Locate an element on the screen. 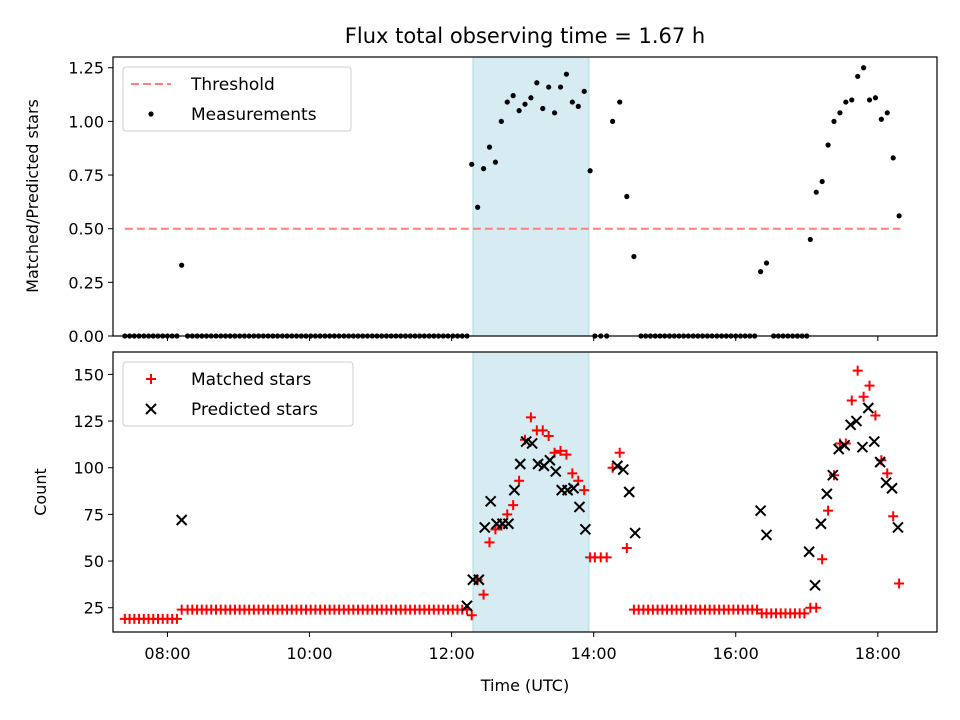  bottom-y-axis-label: Count is located at coordinates (40, 492).